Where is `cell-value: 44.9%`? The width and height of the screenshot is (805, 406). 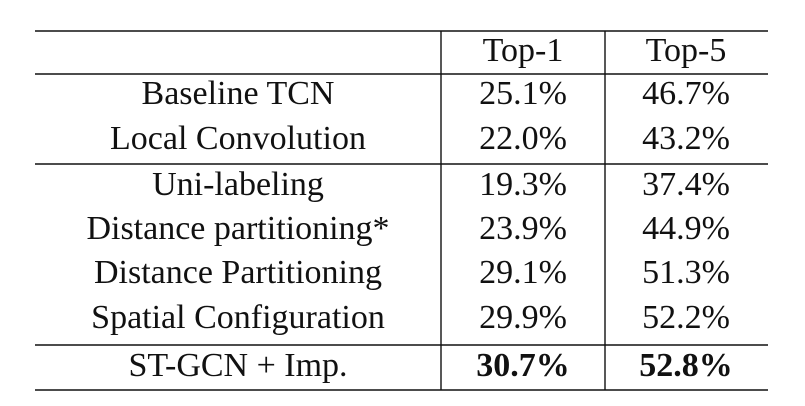 cell-value: 44.9% is located at coordinates (686, 228).